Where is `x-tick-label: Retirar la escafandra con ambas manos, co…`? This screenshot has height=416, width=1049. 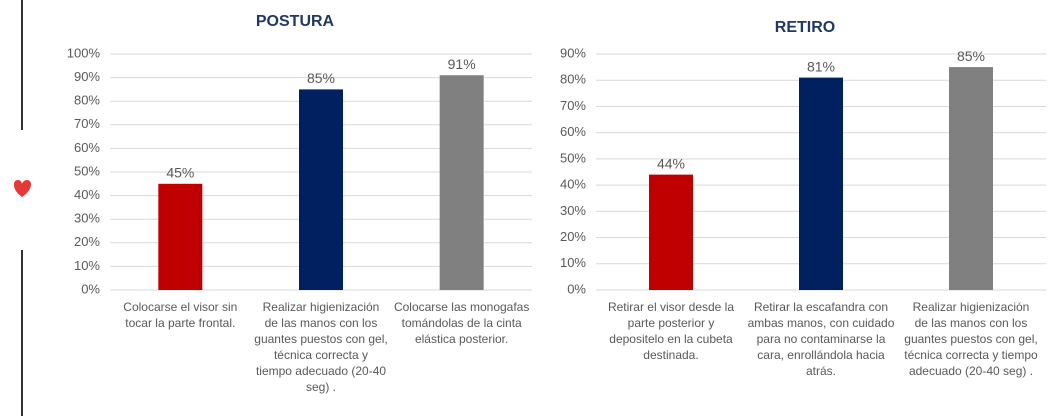 x-tick-label: Retirar la escafandra con ambas manos, co… is located at coordinates (821, 339).